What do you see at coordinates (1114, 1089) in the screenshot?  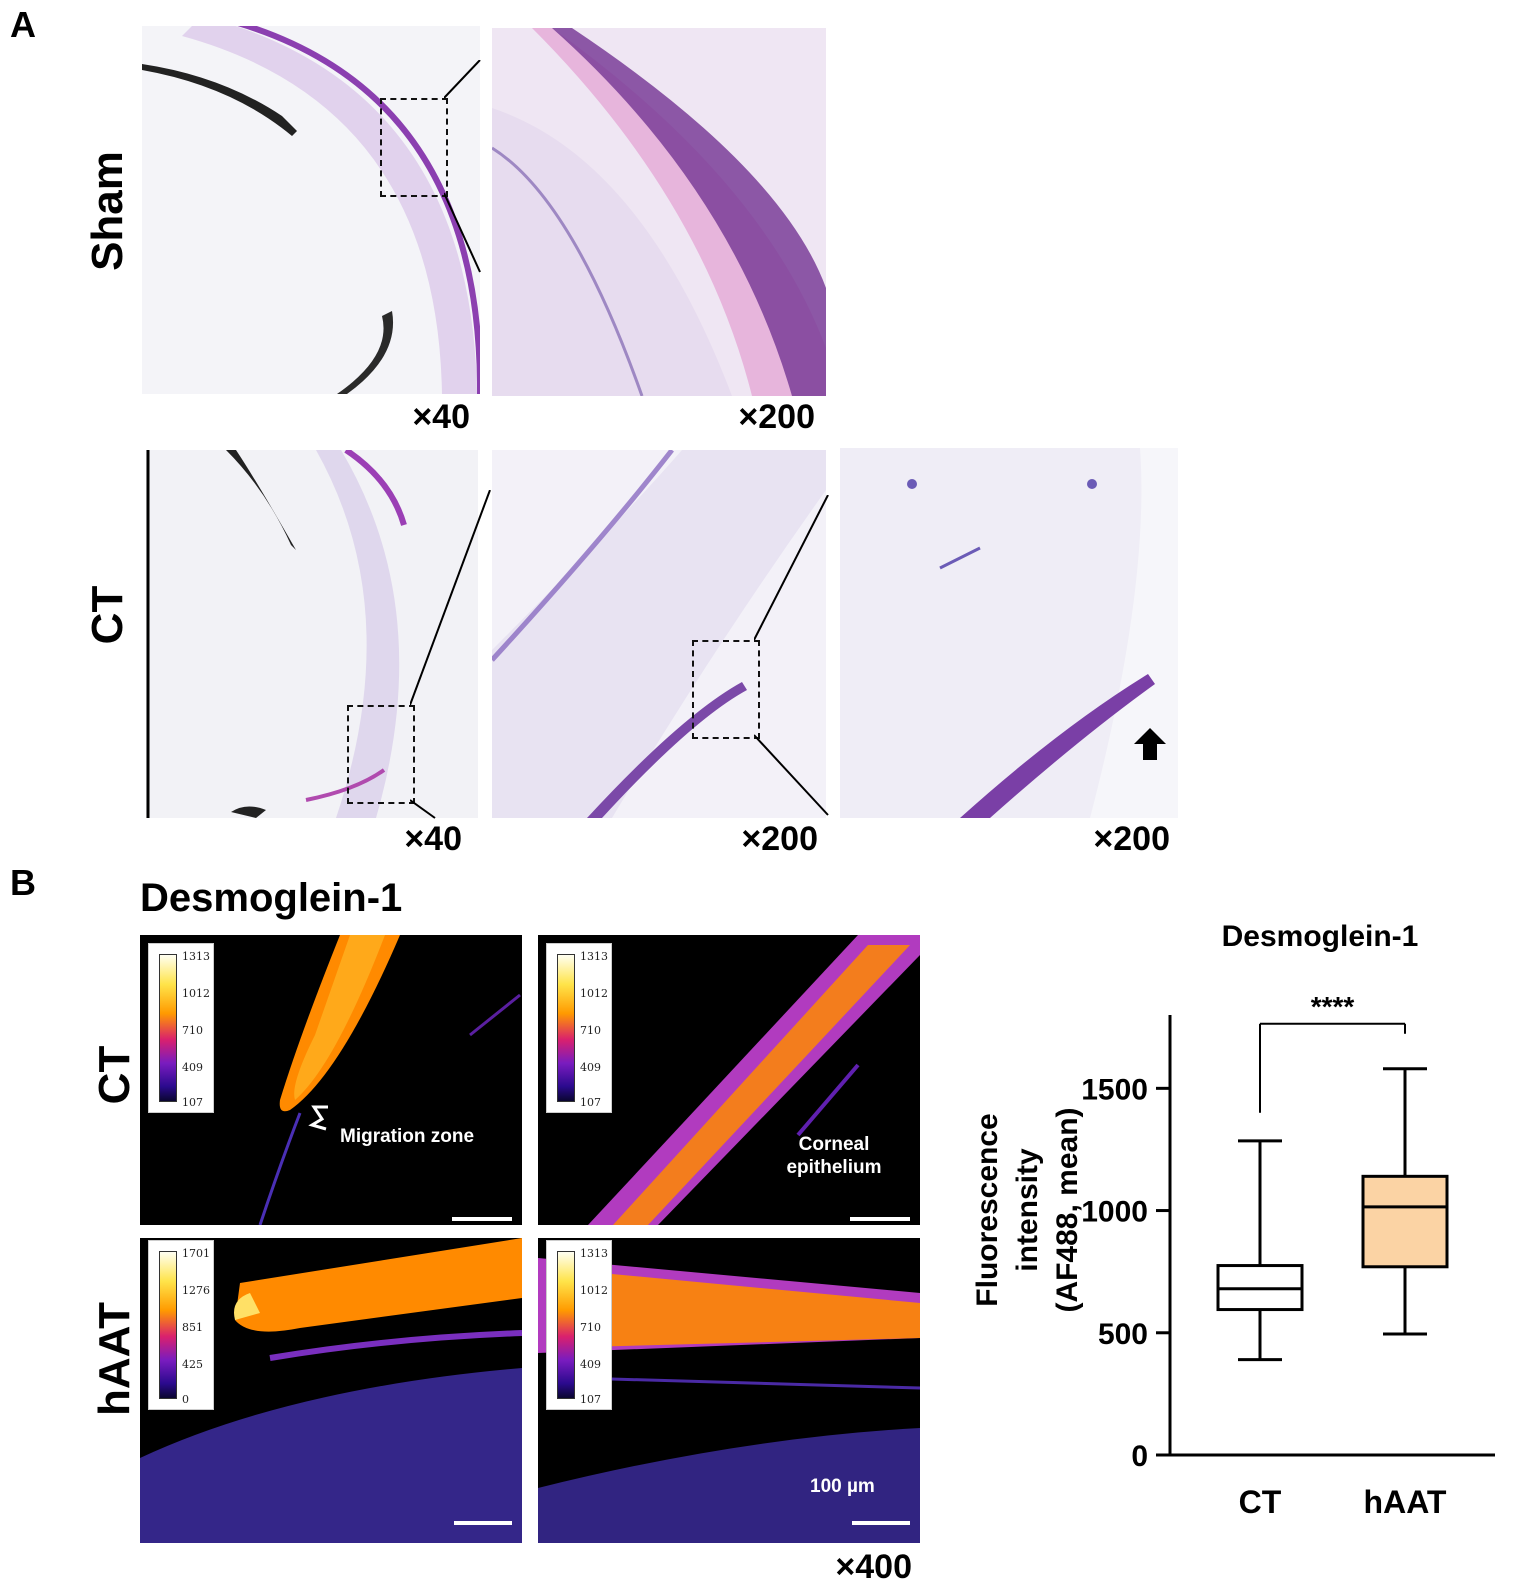 I see `y-tick-label: 1500` at bounding box center [1114, 1089].